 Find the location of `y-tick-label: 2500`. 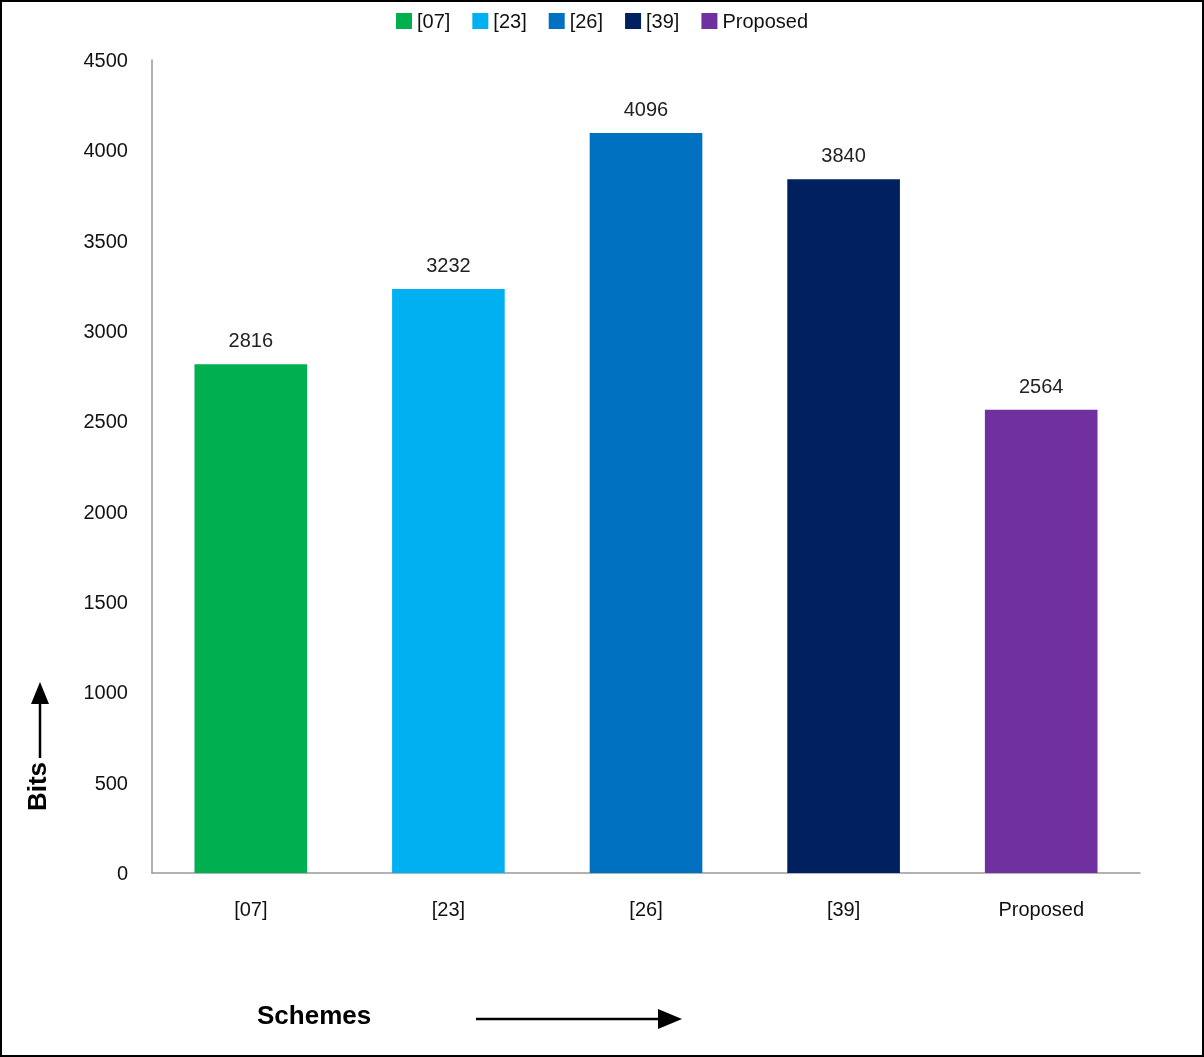

y-tick-label: 2500 is located at coordinates (105, 421).